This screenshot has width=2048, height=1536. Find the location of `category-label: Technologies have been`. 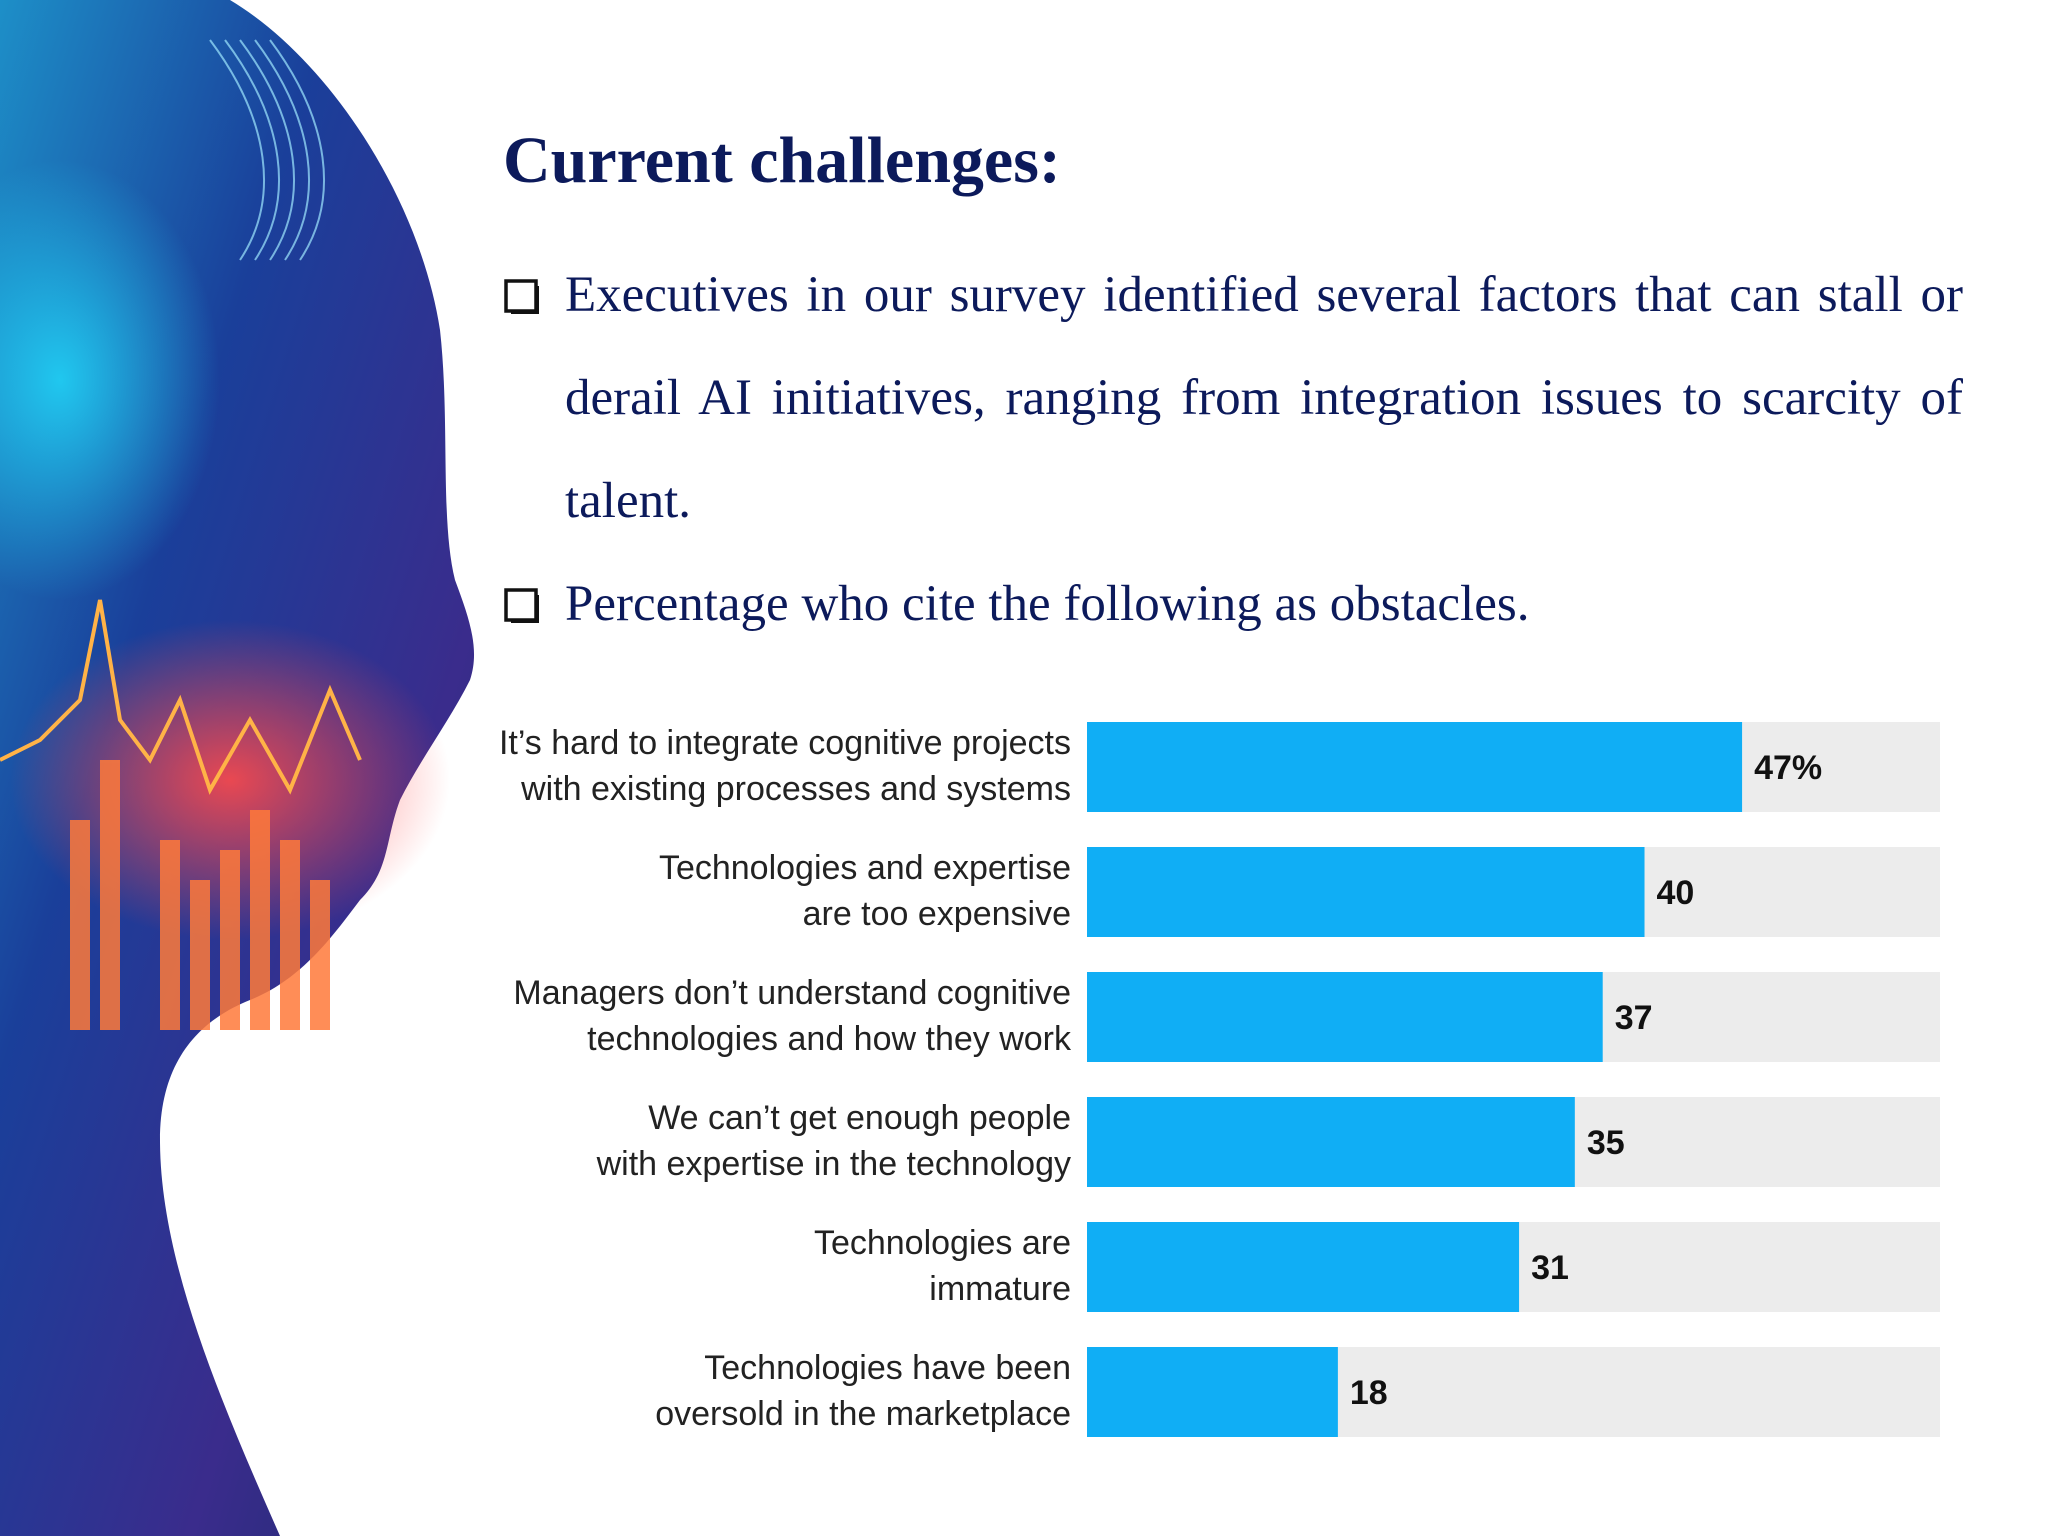

category-label: Technologies have been is located at coordinates (887, 1368).